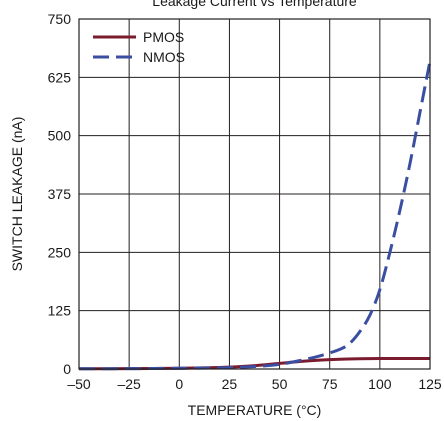 The height and width of the screenshot is (421, 444). I want to click on y-tick-label: 125, so click(60, 311).